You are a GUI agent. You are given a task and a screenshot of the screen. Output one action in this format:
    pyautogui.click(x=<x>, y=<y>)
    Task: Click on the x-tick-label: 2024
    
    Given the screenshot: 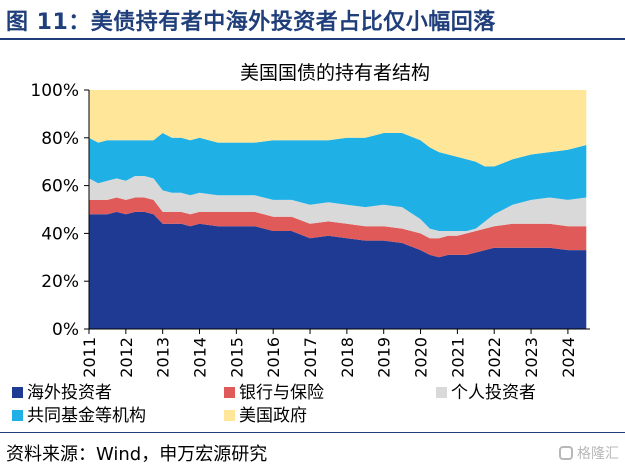 What is the action you would take?
    pyautogui.click(x=568, y=357)
    